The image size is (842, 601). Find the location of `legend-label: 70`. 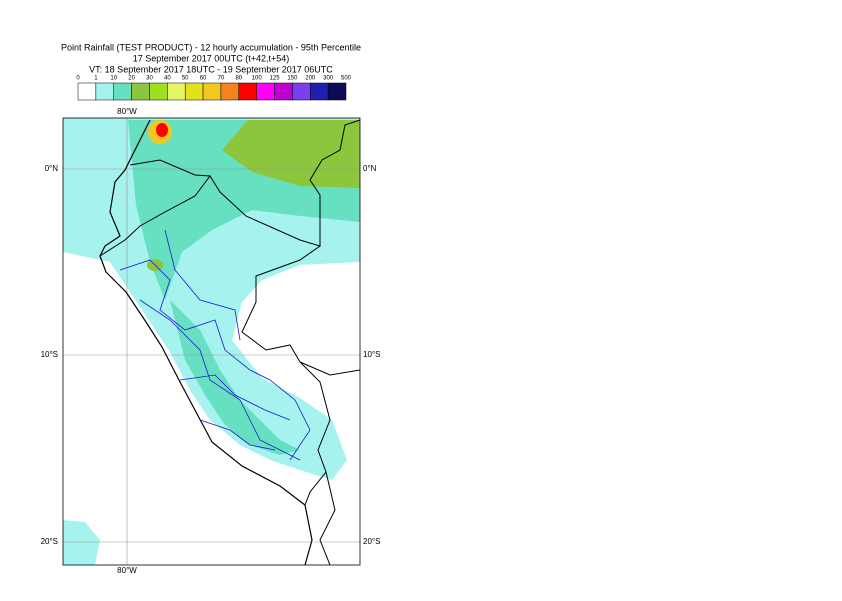

legend-label: 70 is located at coordinates (221, 79).